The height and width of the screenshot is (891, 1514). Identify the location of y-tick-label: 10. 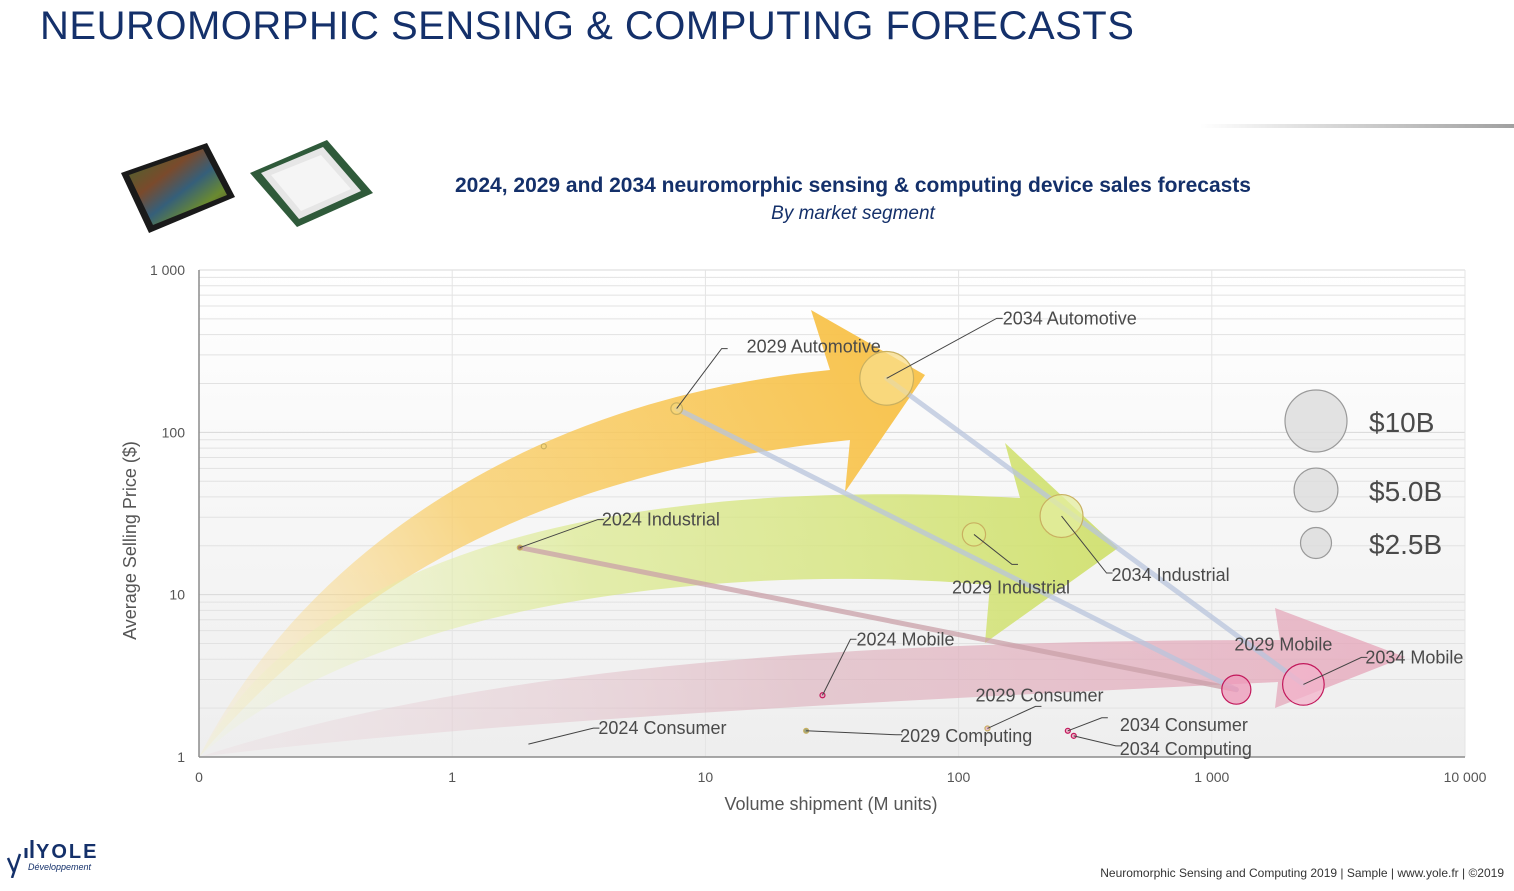
(177, 595).